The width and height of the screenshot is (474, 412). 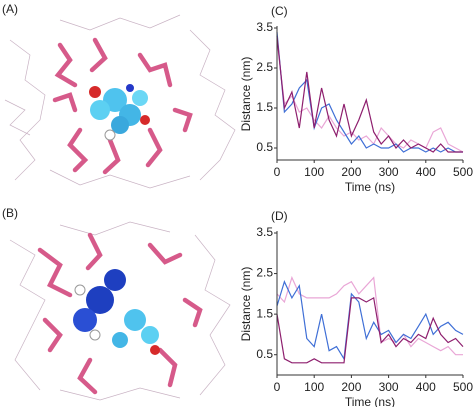 I want to click on panel-label: (D), so click(x=279, y=216).